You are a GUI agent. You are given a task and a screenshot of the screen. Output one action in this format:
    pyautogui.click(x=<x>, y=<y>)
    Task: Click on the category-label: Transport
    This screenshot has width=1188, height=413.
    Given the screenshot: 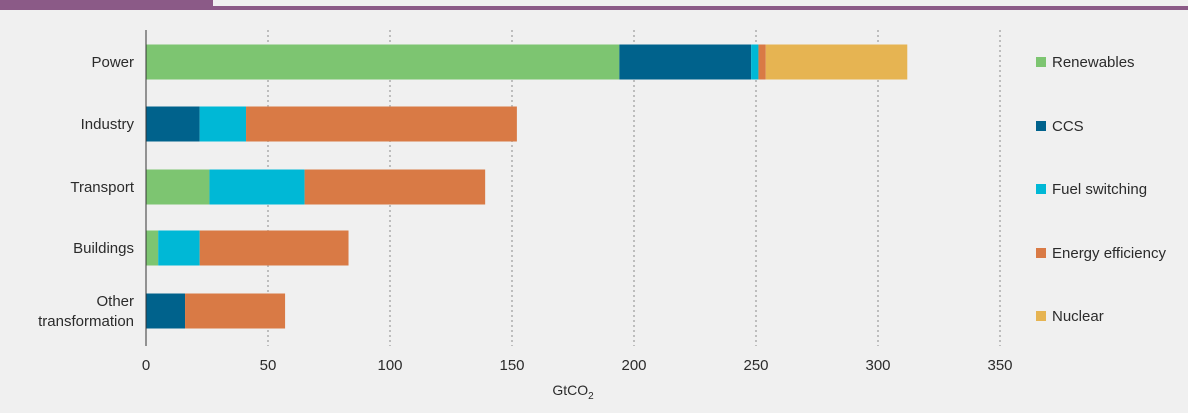 What is the action you would take?
    pyautogui.click(x=102, y=187)
    